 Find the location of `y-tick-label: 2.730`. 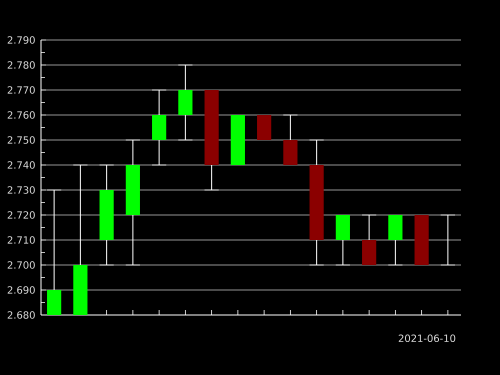

y-tick-label: 2.730 is located at coordinates (21, 190).